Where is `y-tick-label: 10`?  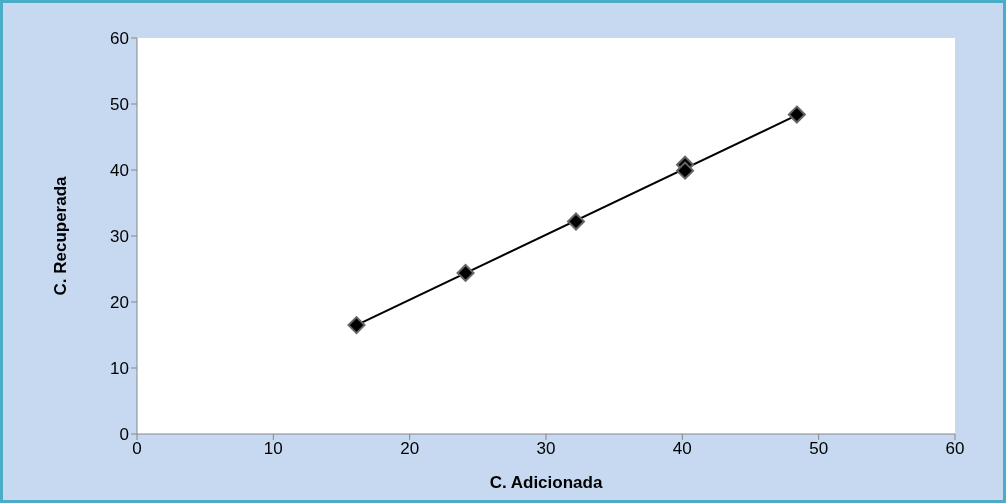 y-tick-label: 10 is located at coordinates (119, 369).